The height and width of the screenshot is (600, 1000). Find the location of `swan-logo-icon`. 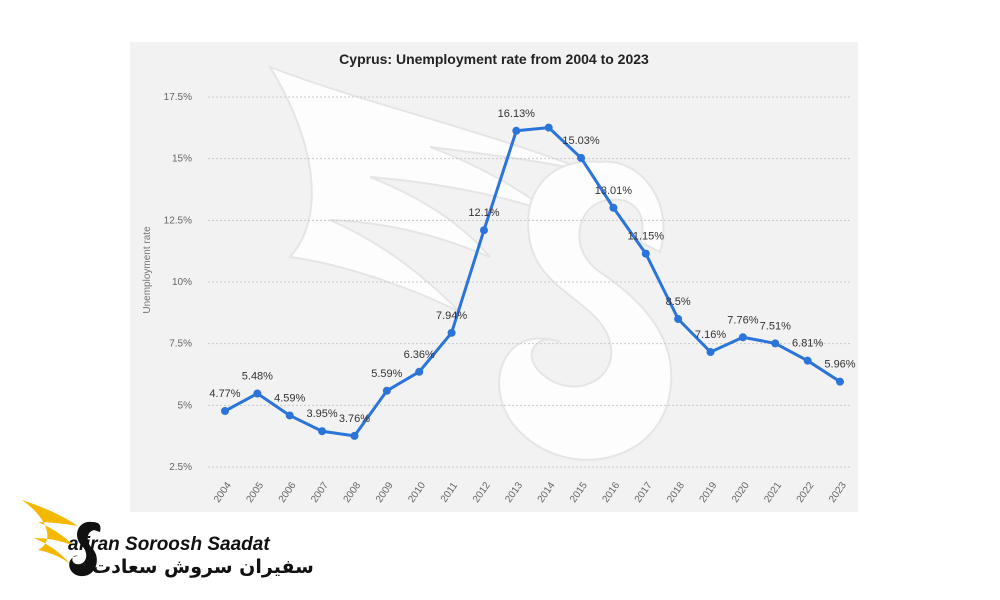

swan-logo-icon is located at coordinates (85, 549).